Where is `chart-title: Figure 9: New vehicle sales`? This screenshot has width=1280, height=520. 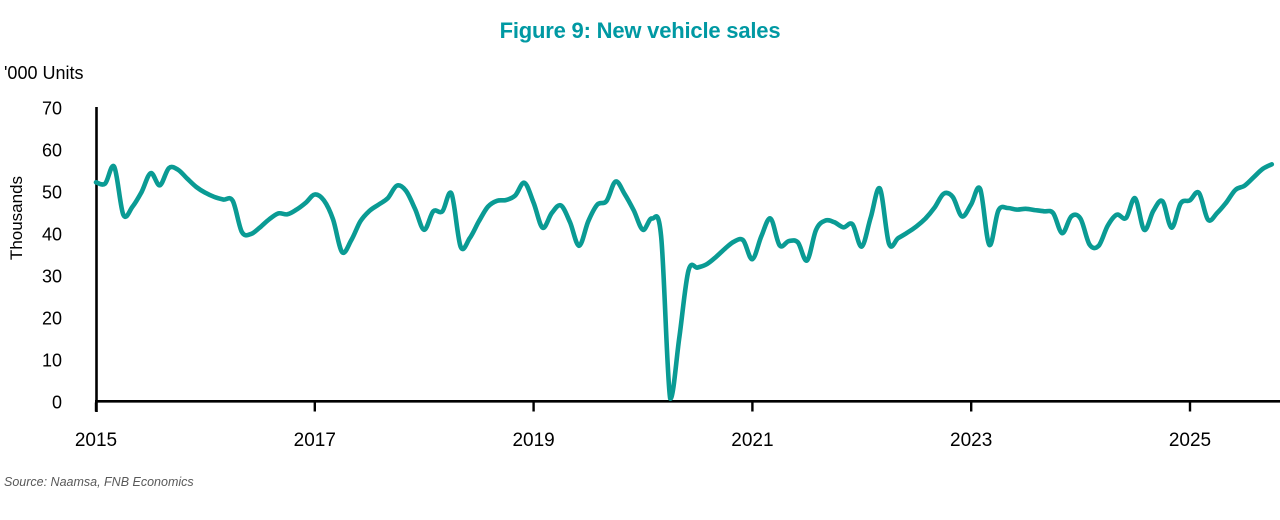 chart-title: Figure 9: New vehicle sales is located at coordinates (640, 30).